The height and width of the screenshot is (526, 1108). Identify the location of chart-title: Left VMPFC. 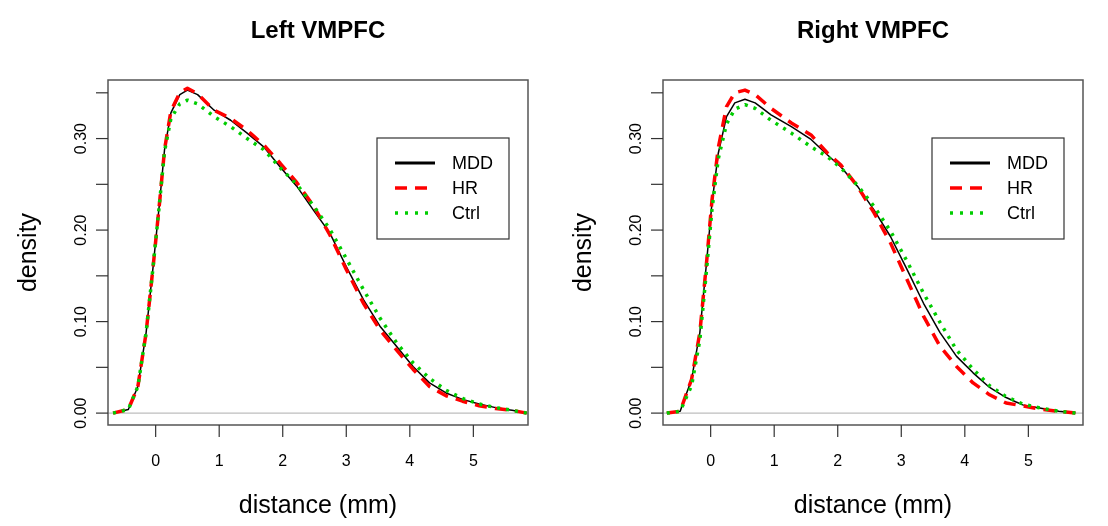
(318, 29).